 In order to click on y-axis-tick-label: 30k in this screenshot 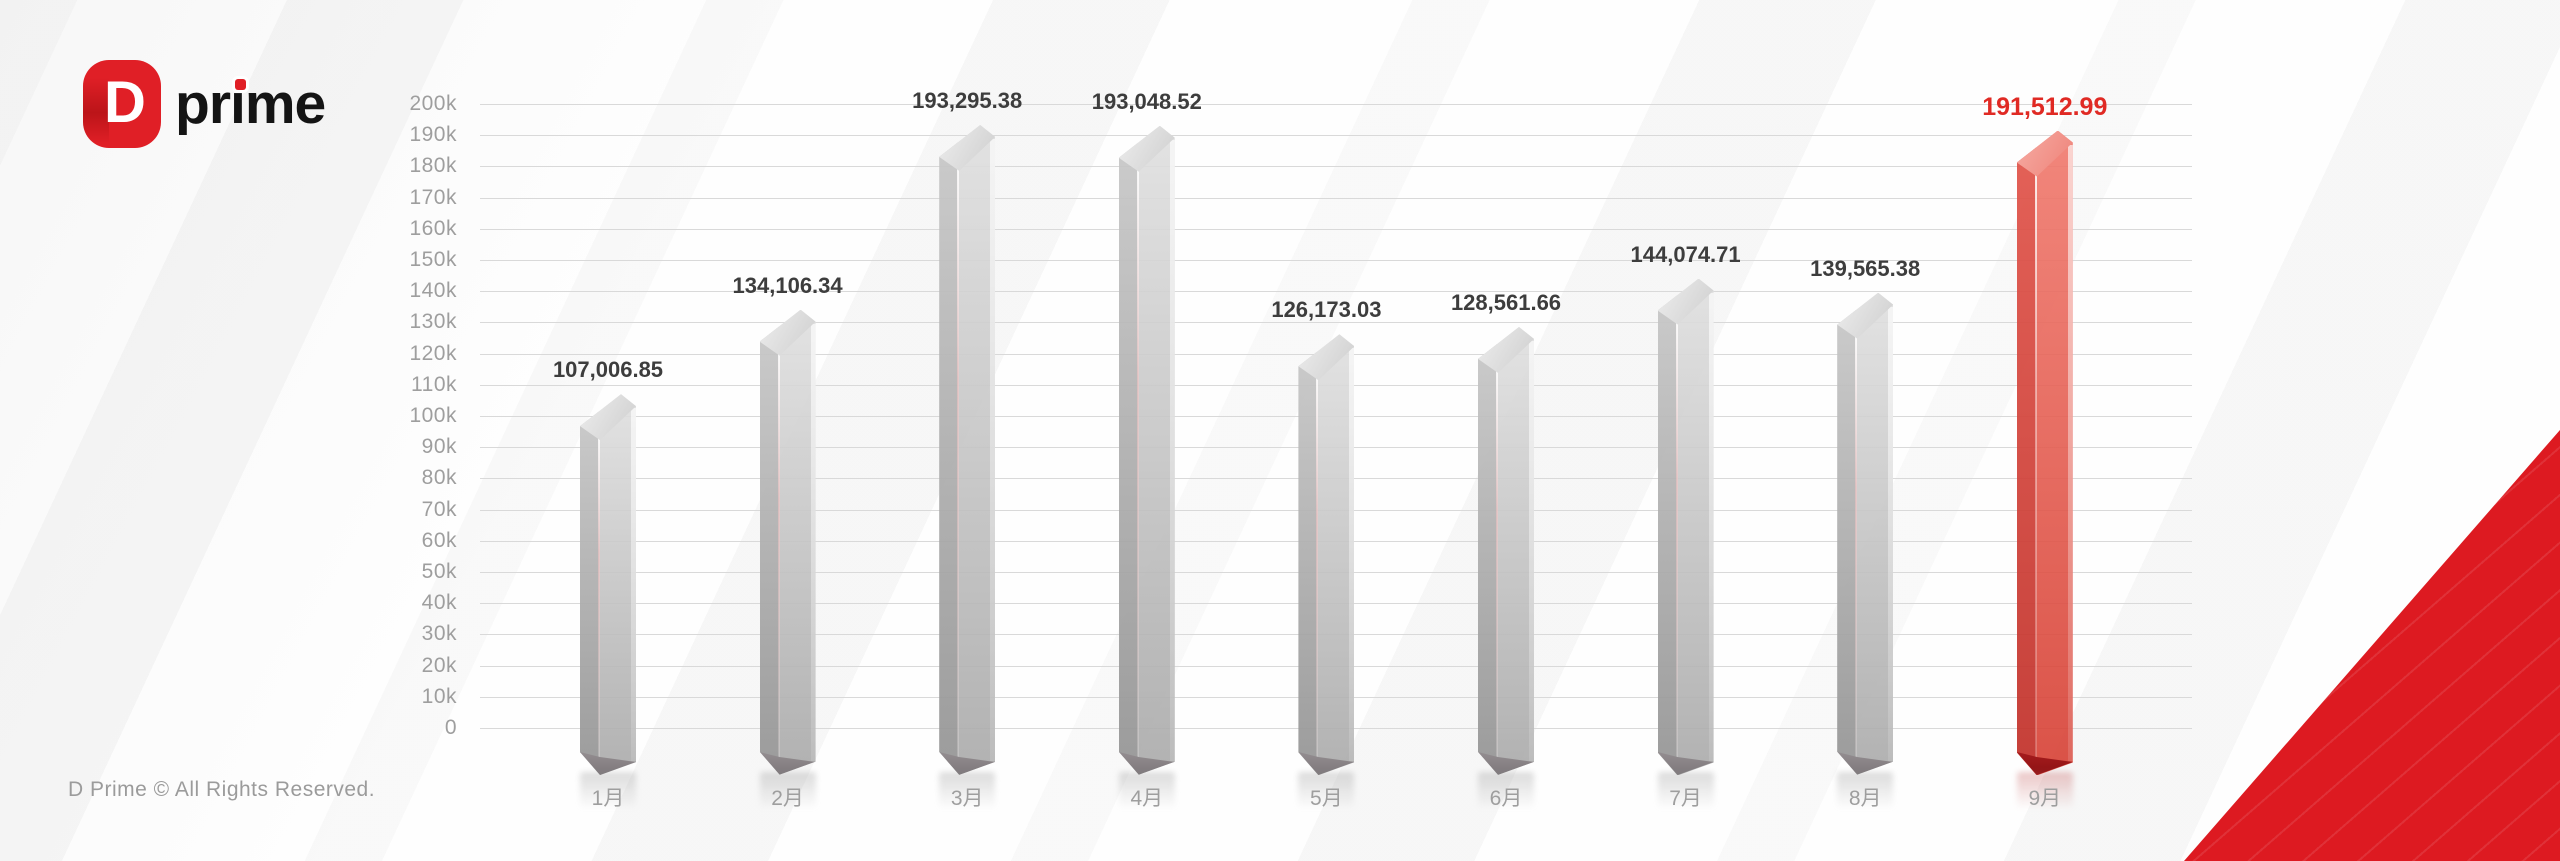, I will do `click(439, 634)`.